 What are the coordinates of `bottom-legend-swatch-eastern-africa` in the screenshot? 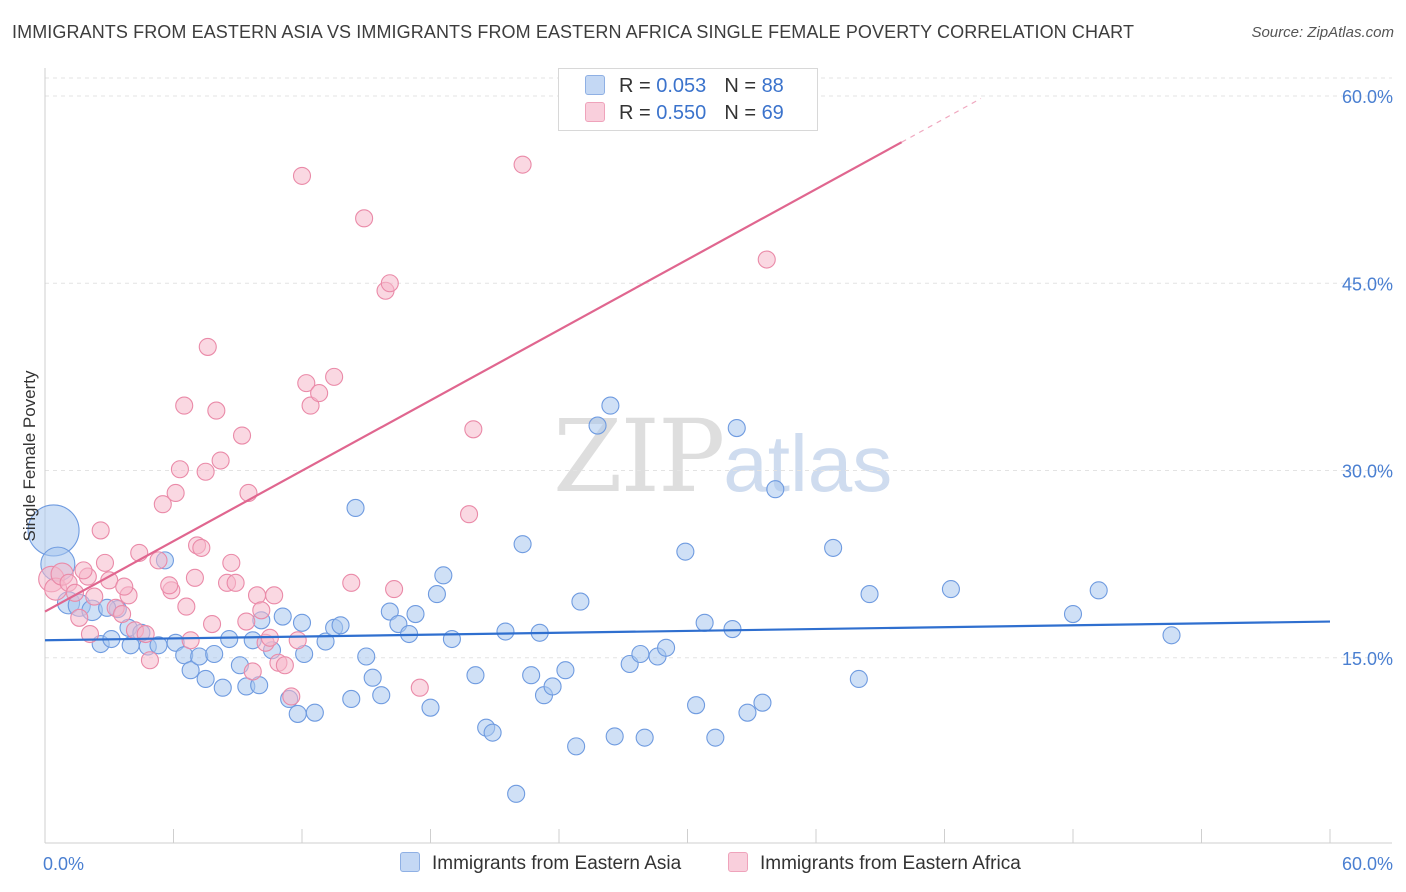 It's located at (738, 862).